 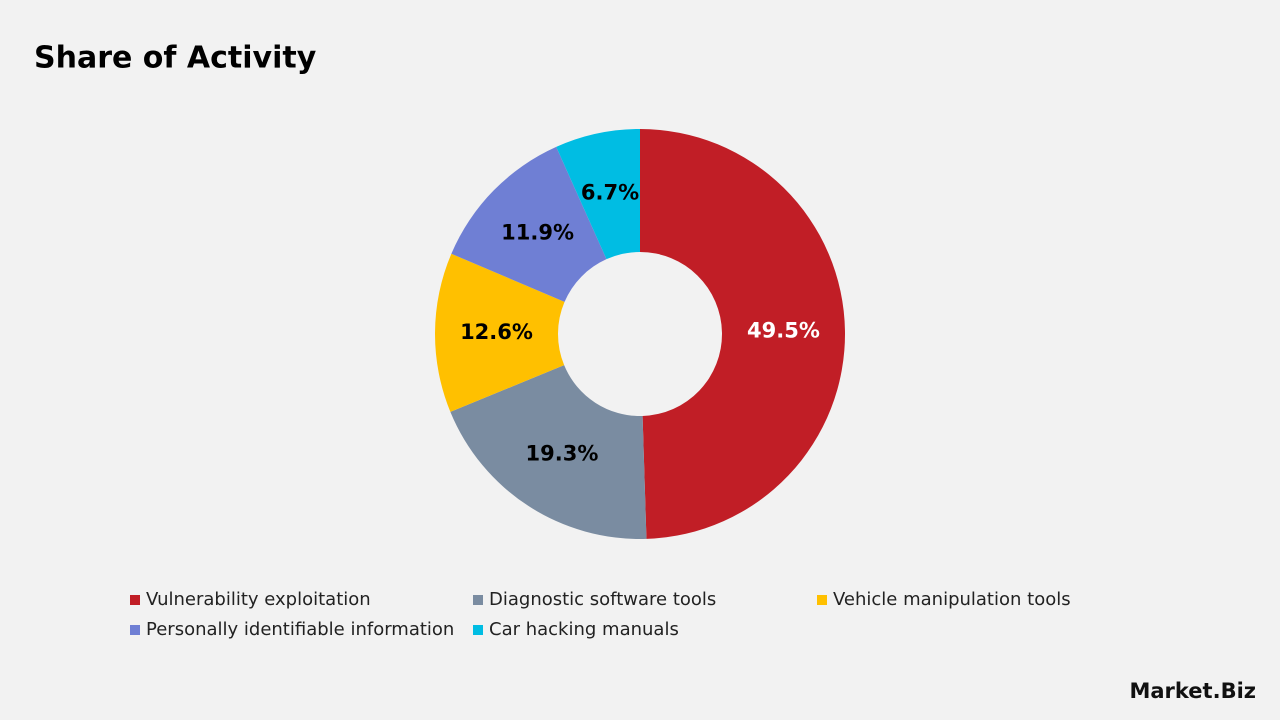 I want to click on legend-label: Car hacking manuals, so click(x=584, y=629).